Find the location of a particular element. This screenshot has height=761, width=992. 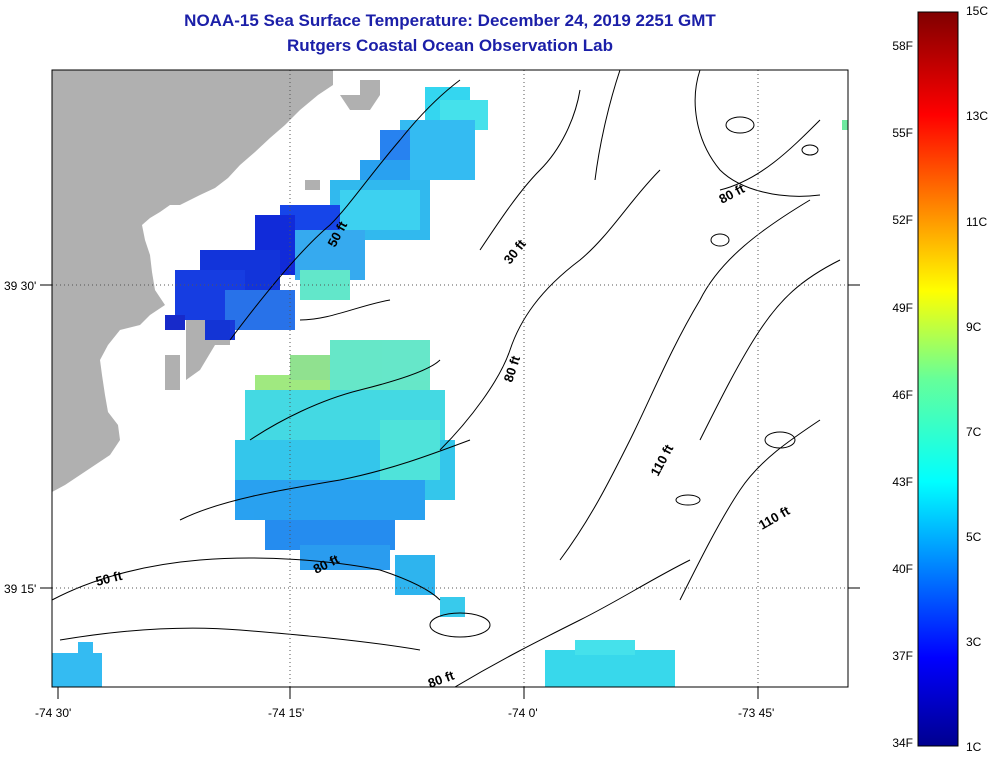

contour-label: 50 ft is located at coordinates (109, 578).